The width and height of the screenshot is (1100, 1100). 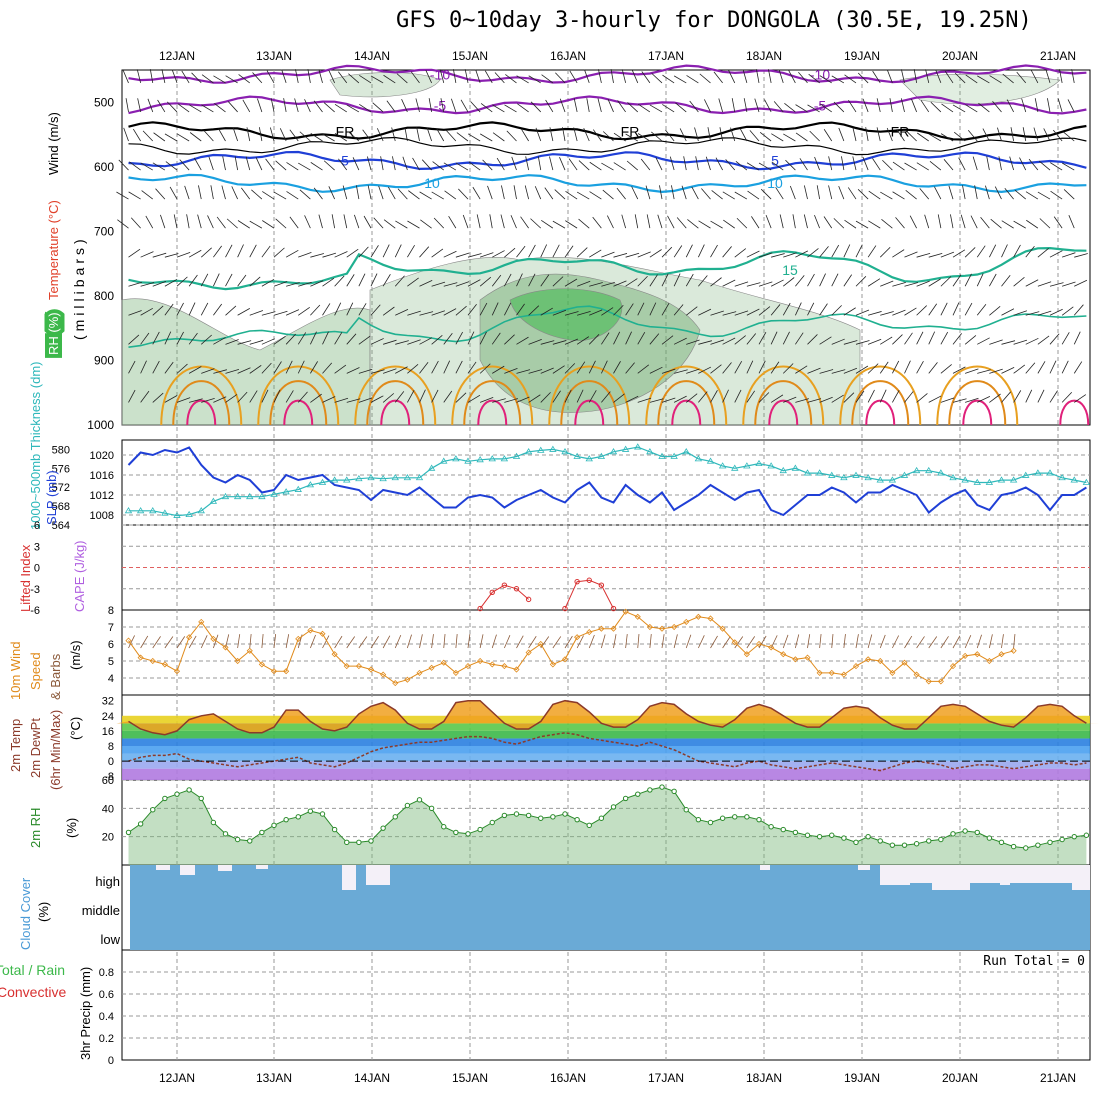 What do you see at coordinates (35, 611) in the screenshot?
I see `li-tick: -6` at bounding box center [35, 611].